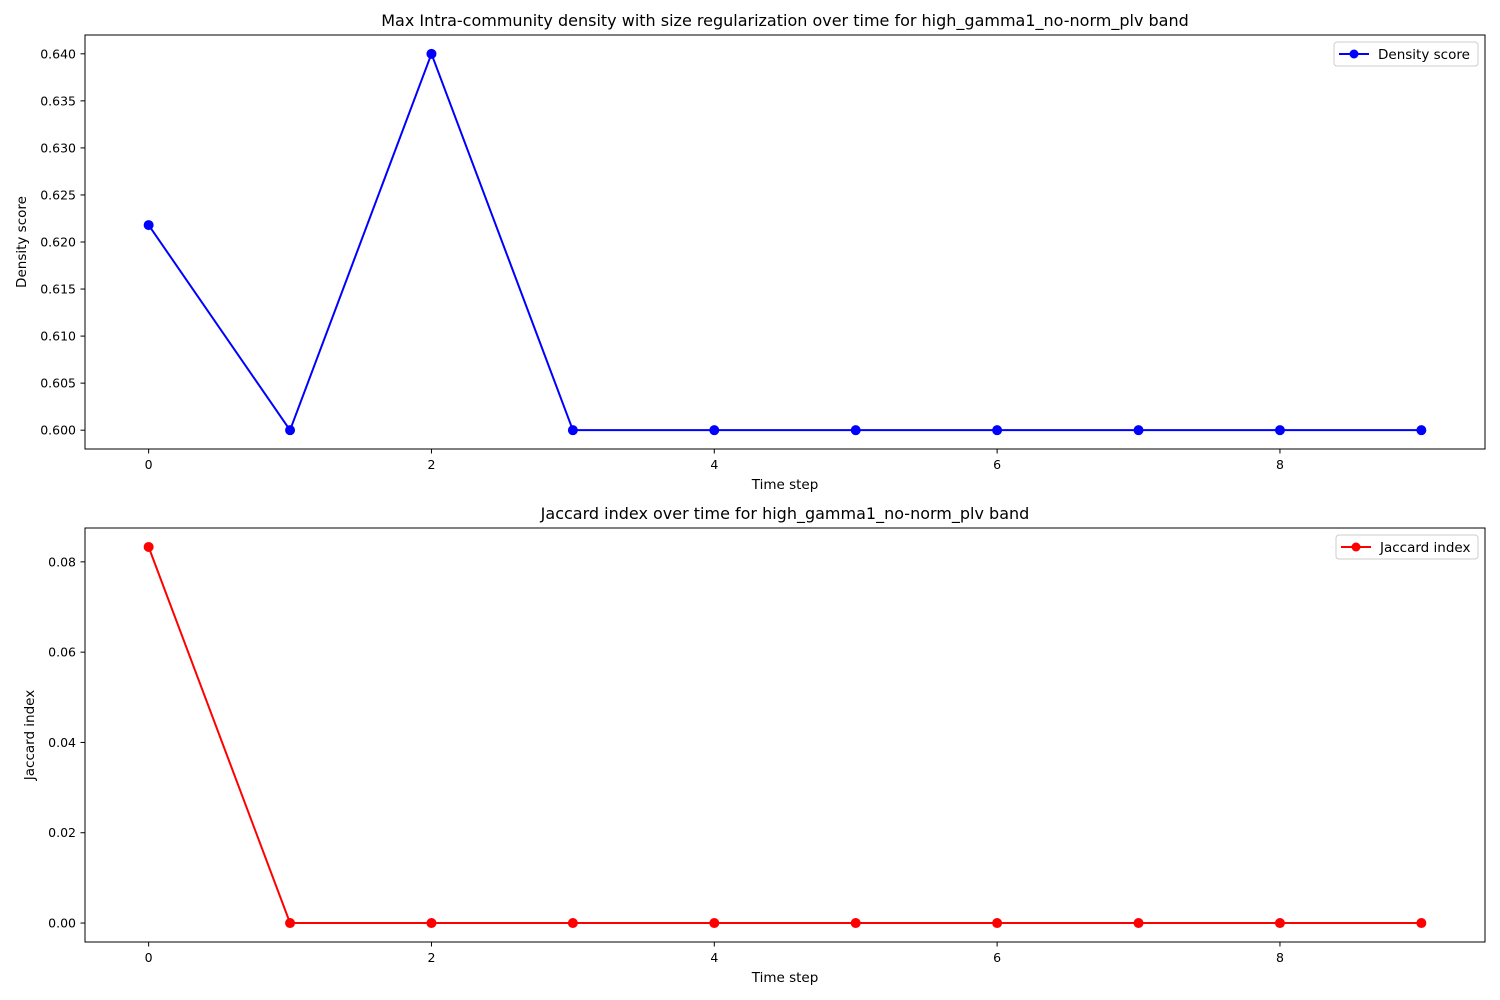  I want to click on density-x-axis-label: Time step, so click(785, 485).